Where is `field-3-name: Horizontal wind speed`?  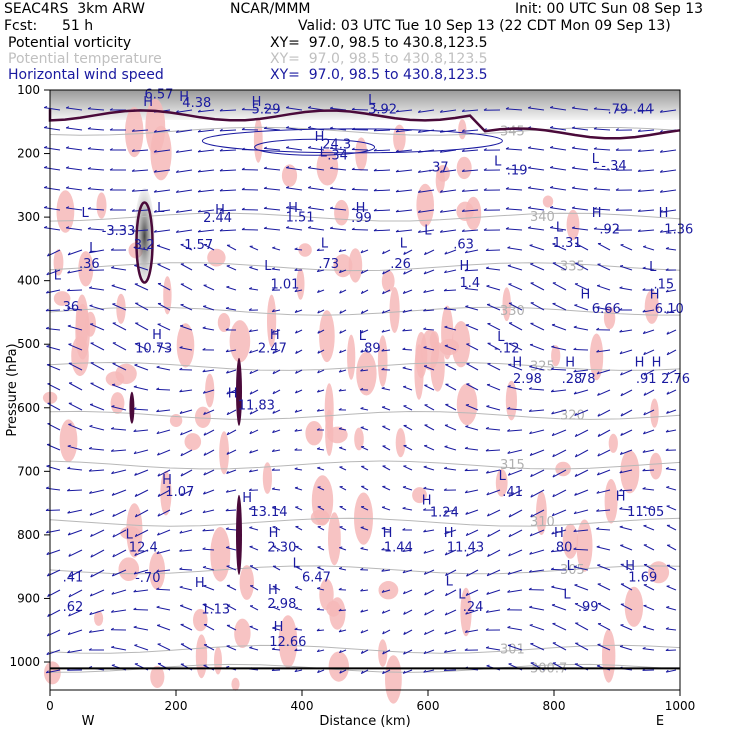
field-3-name: Horizontal wind speed is located at coordinates (86, 75).